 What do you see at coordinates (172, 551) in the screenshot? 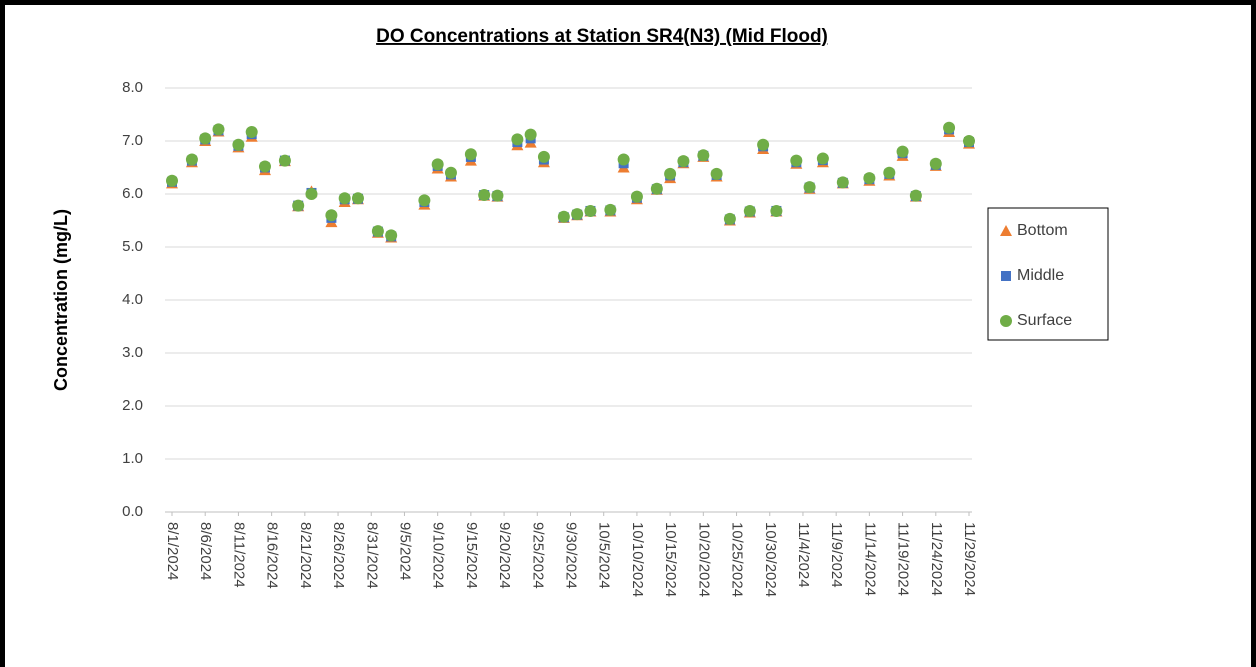
I see `x-tick-label: 8/1/2024` at bounding box center [172, 551].